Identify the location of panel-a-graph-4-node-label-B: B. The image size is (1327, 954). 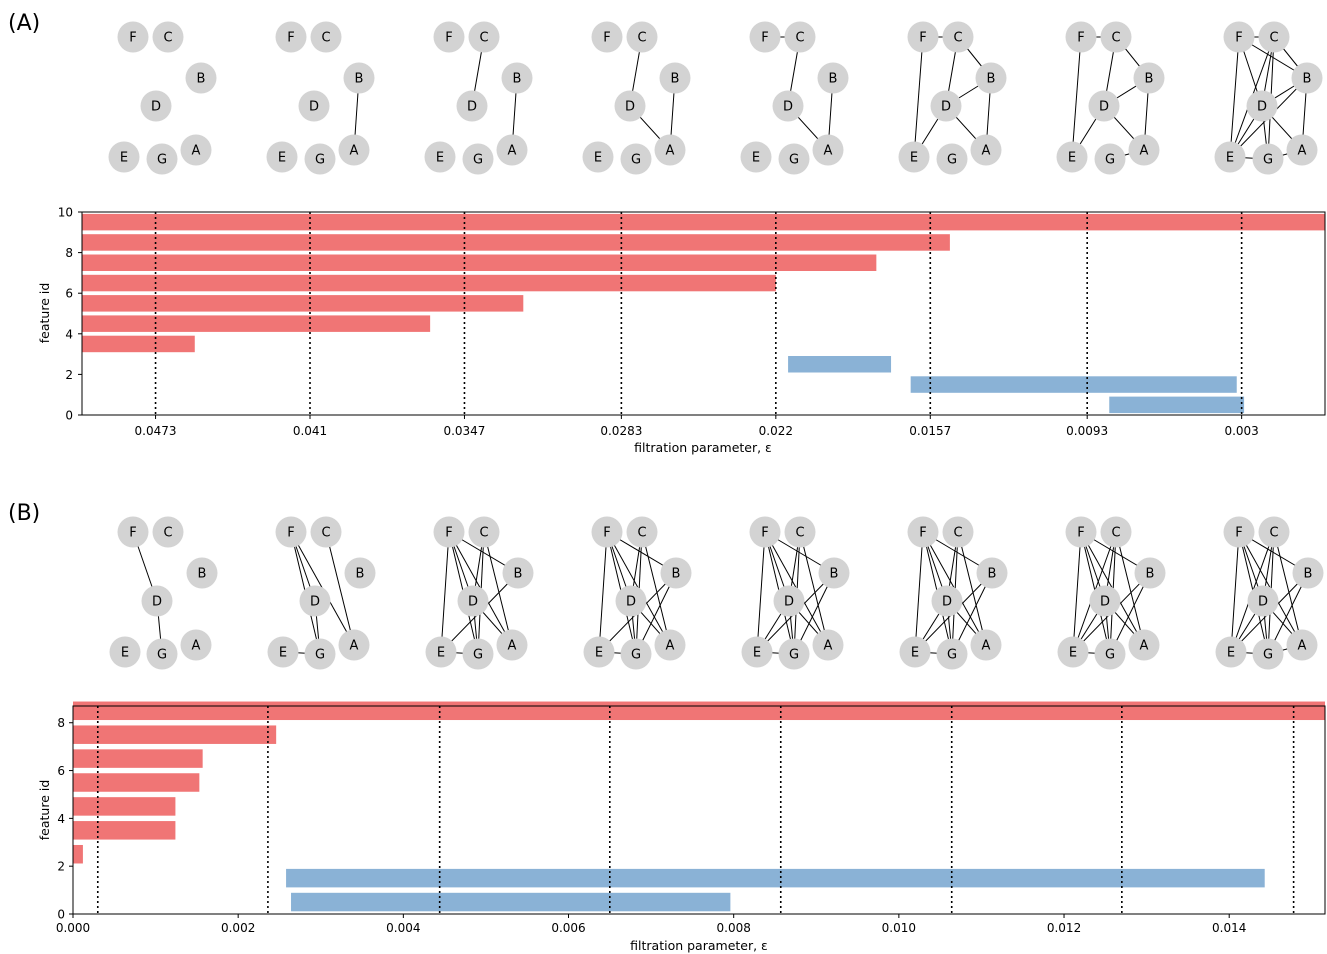
(675, 79).